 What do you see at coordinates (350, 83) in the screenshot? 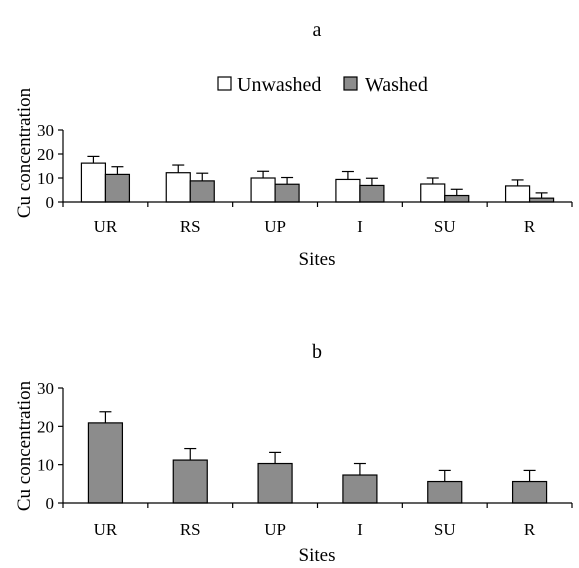
I see `legend-swatch-washed` at bounding box center [350, 83].